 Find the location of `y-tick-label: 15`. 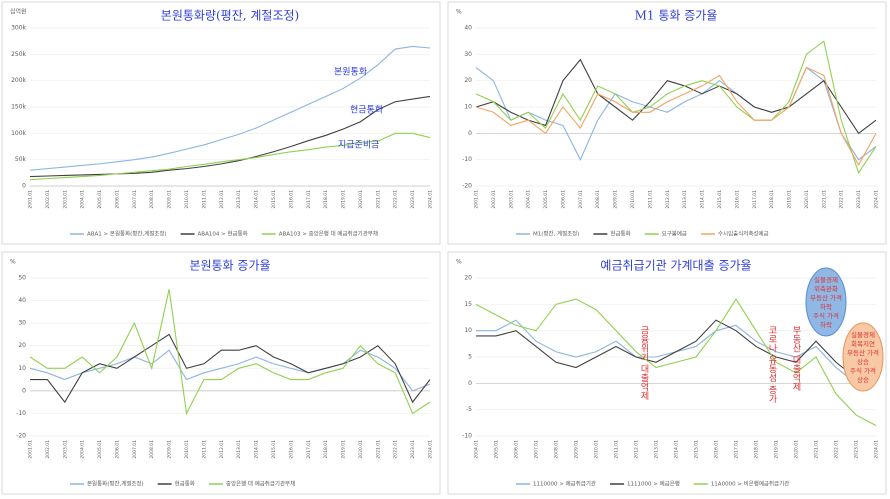

y-tick-label: 15 is located at coordinates (468, 304).